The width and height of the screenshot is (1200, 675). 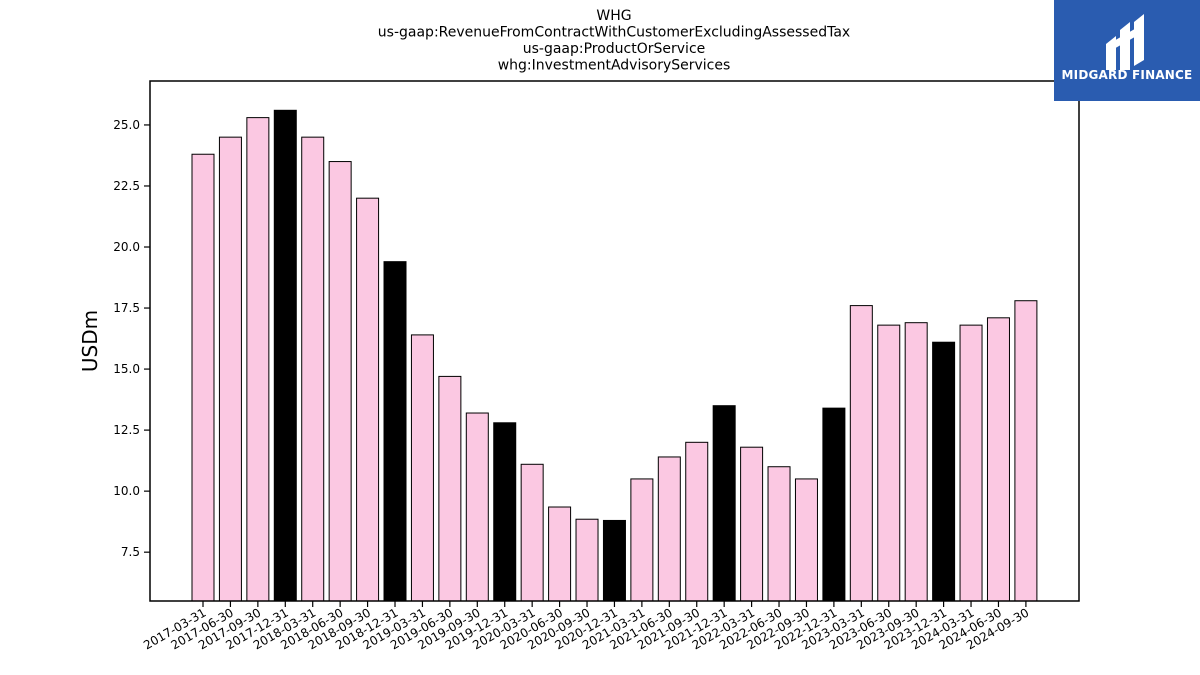 What do you see at coordinates (126, 125) in the screenshot?
I see `y-tick-label: 25.0` at bounding box center [126, 125].